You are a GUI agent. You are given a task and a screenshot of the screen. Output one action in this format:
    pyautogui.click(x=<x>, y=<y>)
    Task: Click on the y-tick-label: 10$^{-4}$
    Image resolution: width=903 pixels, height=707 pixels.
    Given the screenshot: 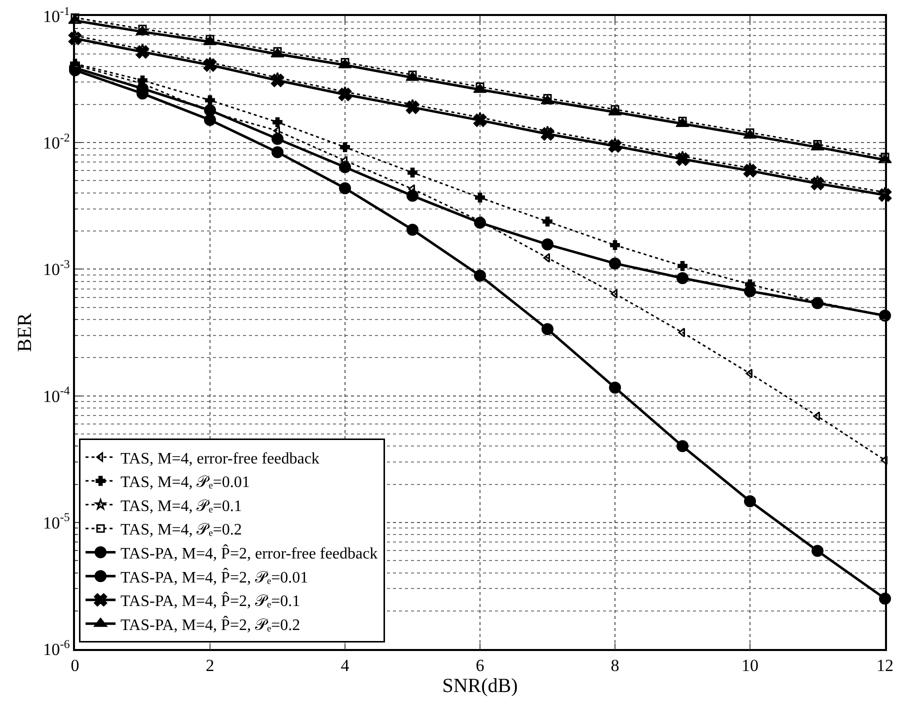 What is the action you would take?
    pyautogui.click(x=56, y=395)
    